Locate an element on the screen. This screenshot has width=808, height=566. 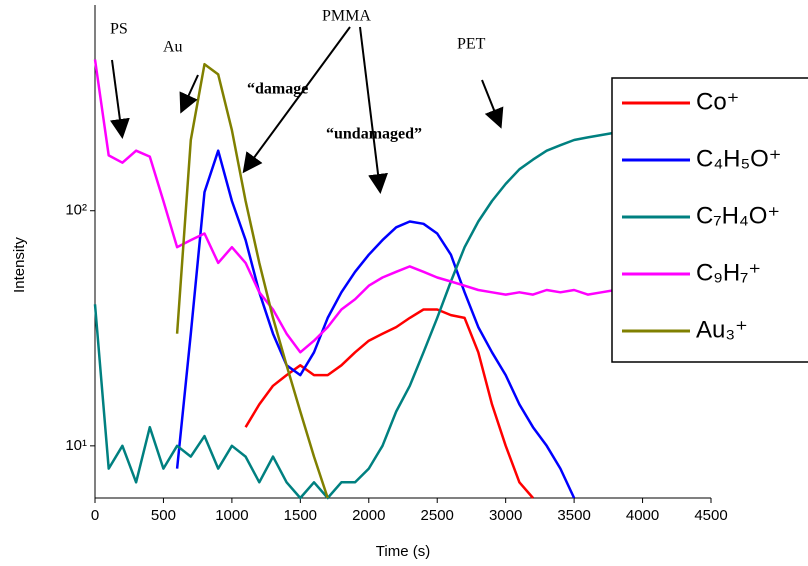
series-line is located at coordinates (252, 280).